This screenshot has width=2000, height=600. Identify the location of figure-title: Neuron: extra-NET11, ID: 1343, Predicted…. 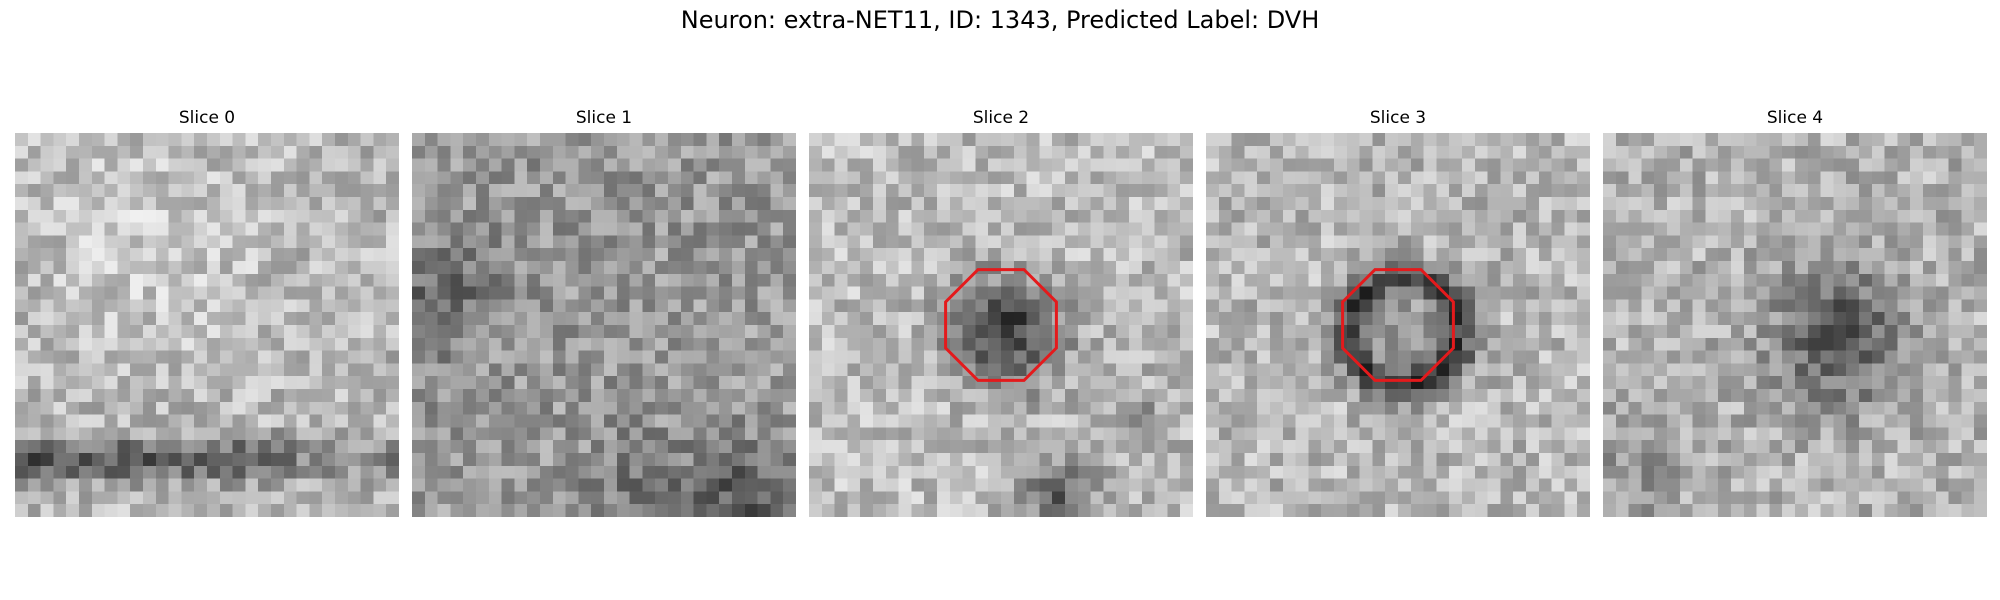
(1000, 20).